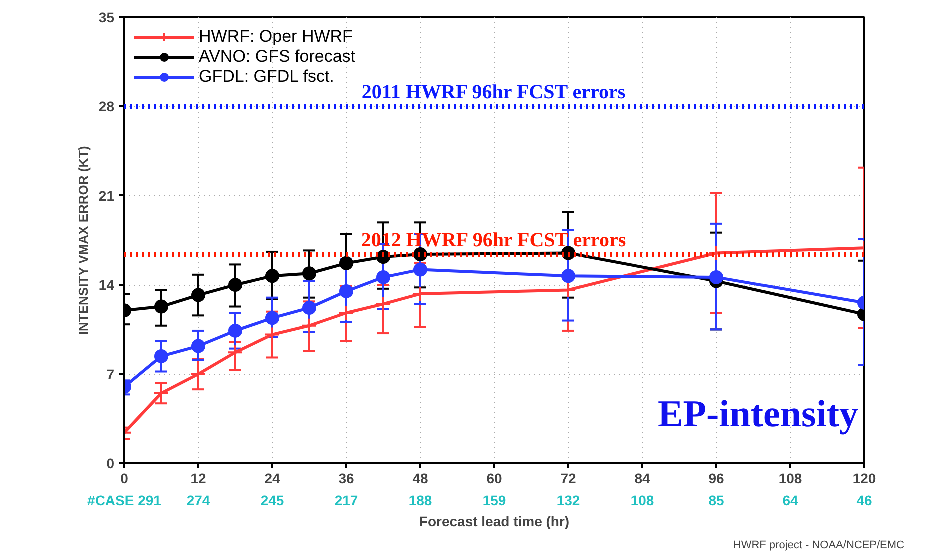  What do you see at coordinates (716, 500) in the screenshot?
I see `text: 85` at bounding box center [716, 500].